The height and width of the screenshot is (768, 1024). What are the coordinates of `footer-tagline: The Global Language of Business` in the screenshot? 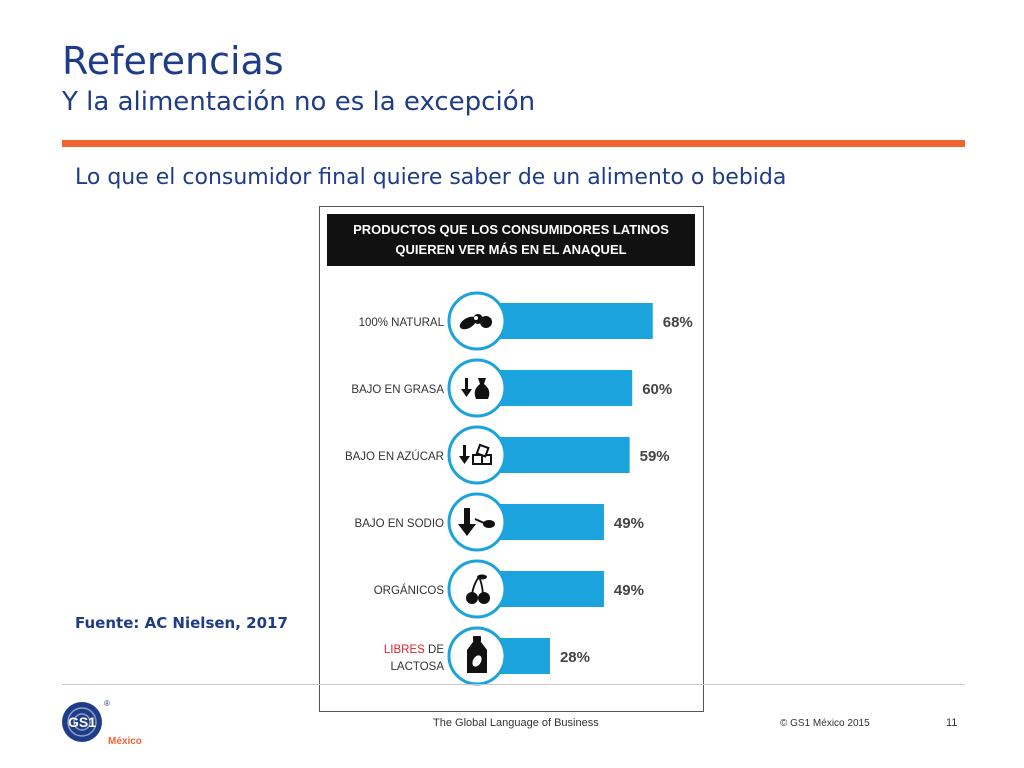 It's located at (516, 723).